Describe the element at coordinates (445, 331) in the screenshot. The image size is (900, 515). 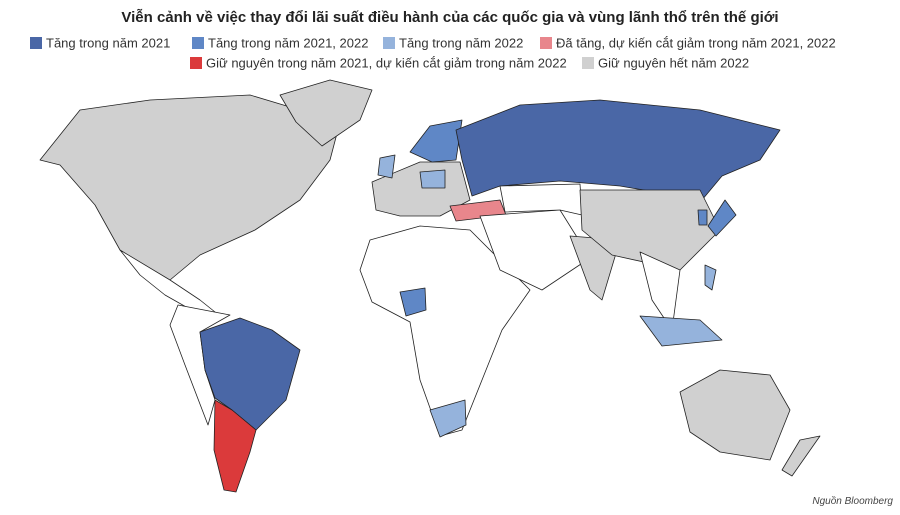
I see `africa` at that location.